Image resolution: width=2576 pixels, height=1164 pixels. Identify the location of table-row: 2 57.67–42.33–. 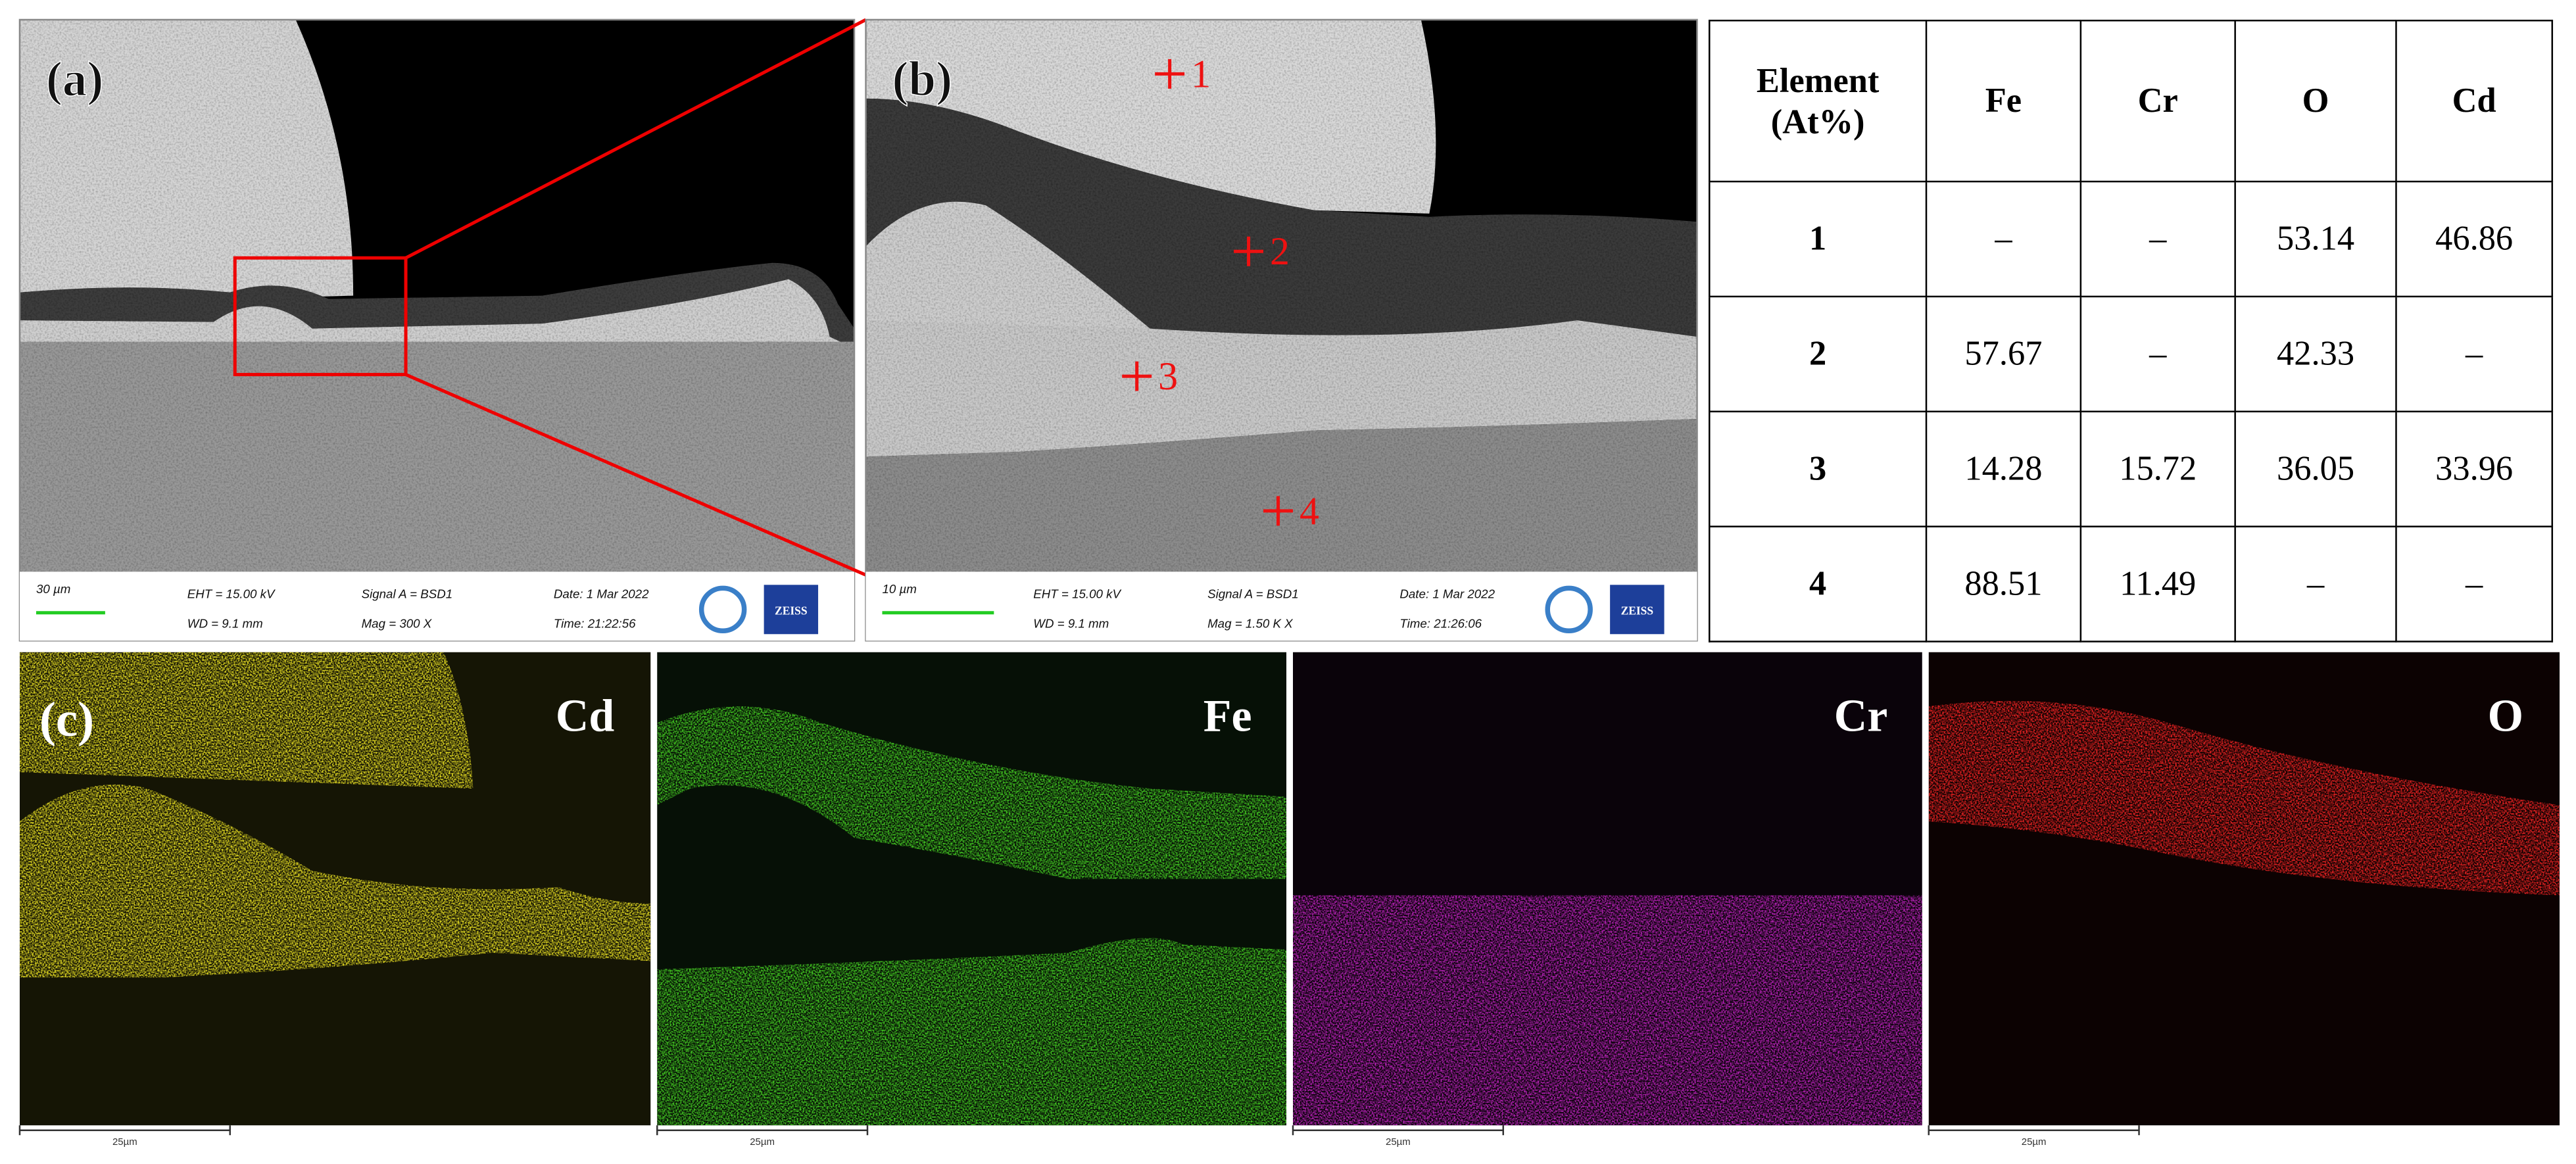
(2131, 354).